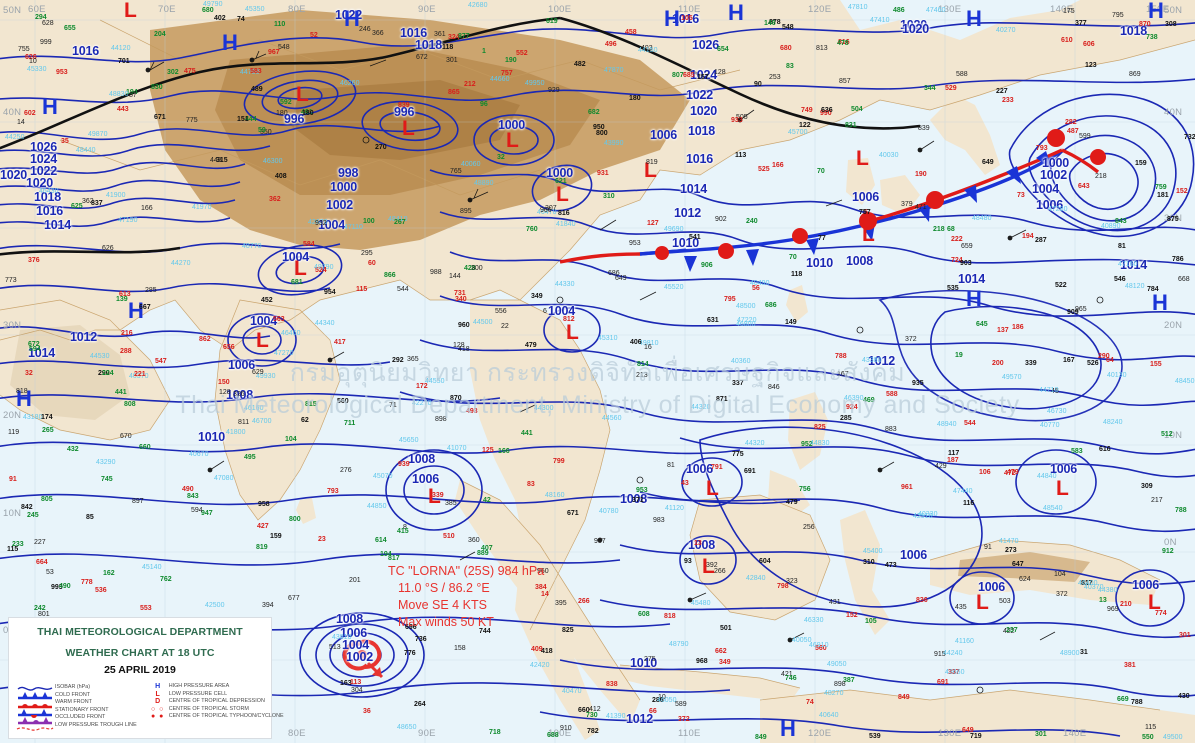 This screenshot has width=1195, height=743. Describe the element at coordinates (1018, 564) in the screenshot. I see `station-observation: 647` at that location.